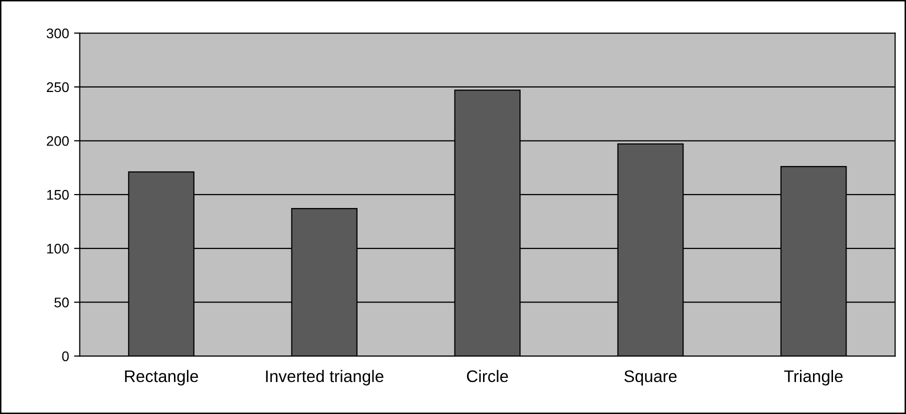 This screenshot has width=906, height=414. I want to click on y-tick-label: 150, so click(58, 195).